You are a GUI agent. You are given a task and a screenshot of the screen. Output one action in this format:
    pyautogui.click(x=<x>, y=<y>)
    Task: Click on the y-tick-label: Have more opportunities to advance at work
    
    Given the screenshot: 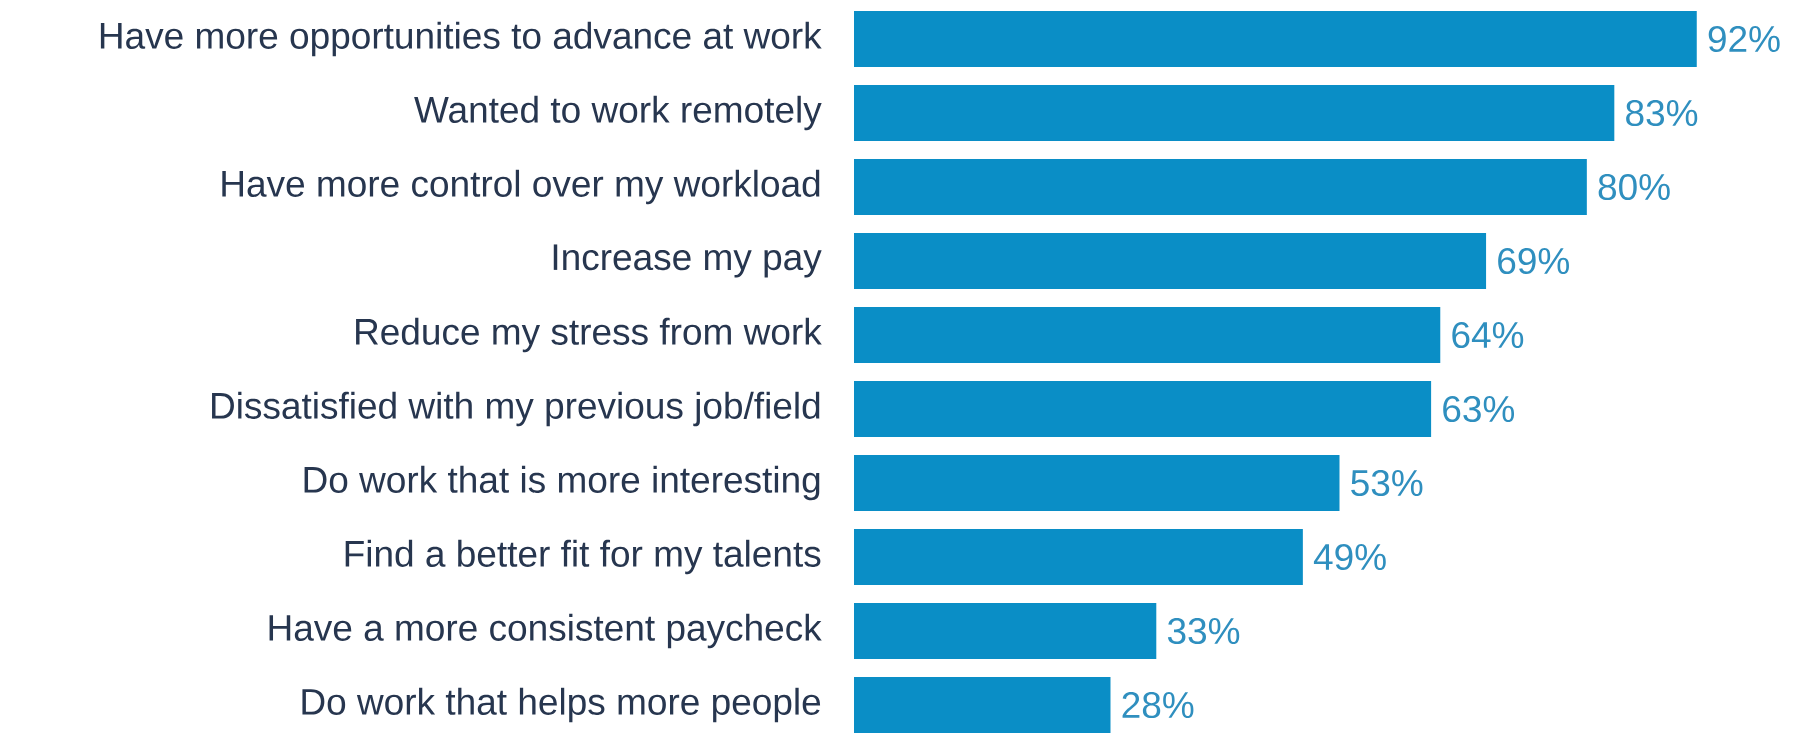 What is the action you would take?
    pyautogui.click(x=461, y=39)
    